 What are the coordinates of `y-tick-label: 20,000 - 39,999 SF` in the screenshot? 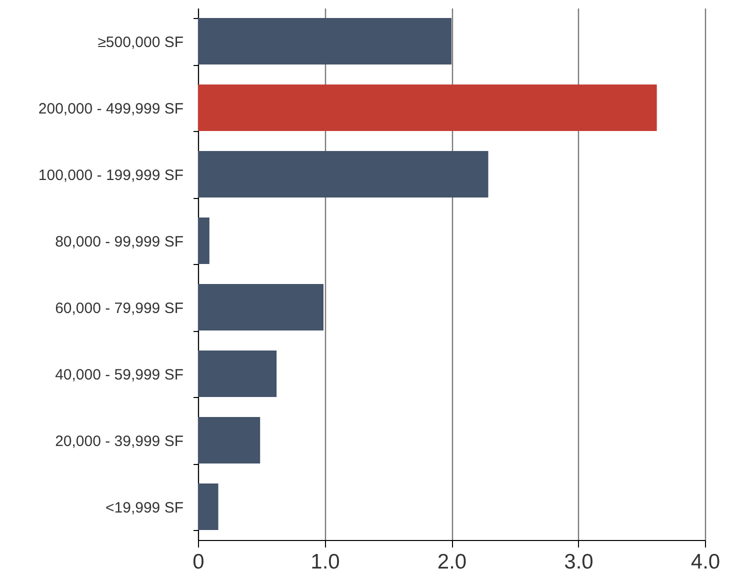 It's located at (119, 441).